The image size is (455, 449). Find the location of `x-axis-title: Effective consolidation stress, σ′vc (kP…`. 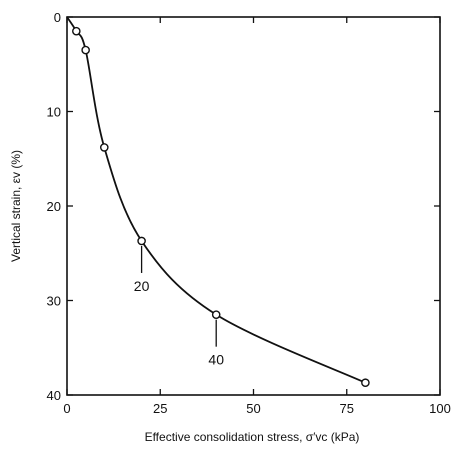

x-axis-title: Effective consolidation stress, σ′vc (kP… is located at coordinates (252, 437).